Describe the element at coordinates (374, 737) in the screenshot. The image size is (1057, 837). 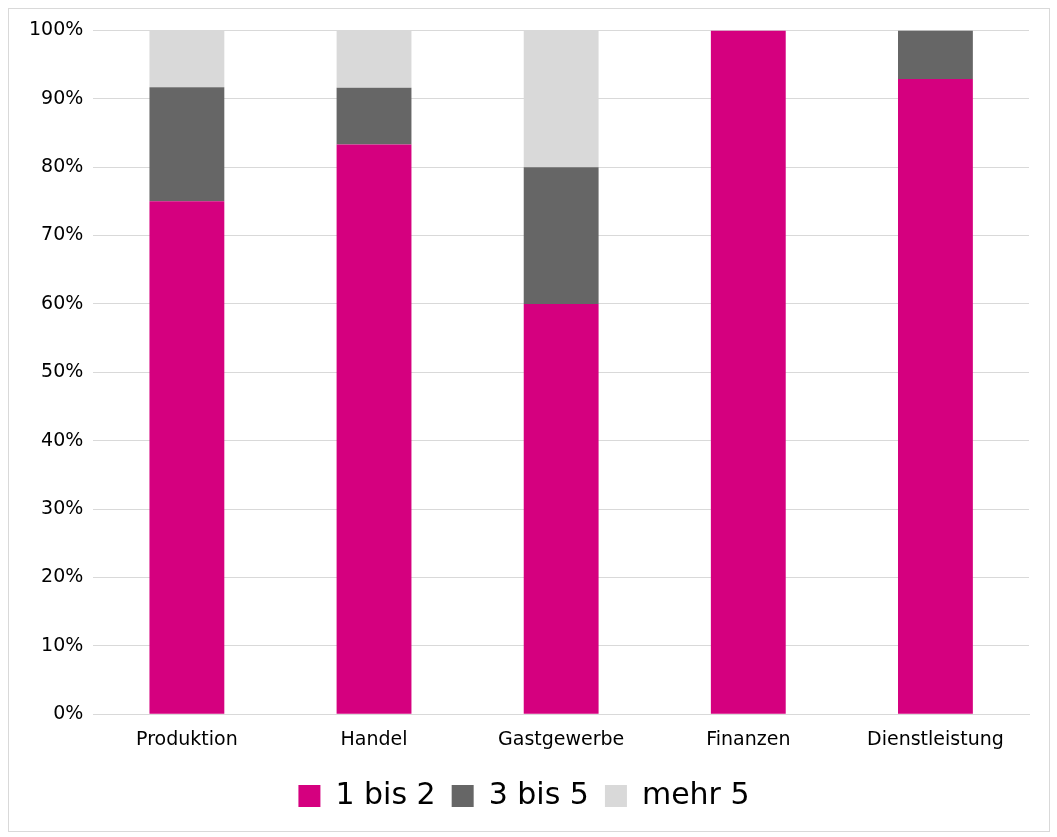
I see `x-tick-label: Handel` at that location.